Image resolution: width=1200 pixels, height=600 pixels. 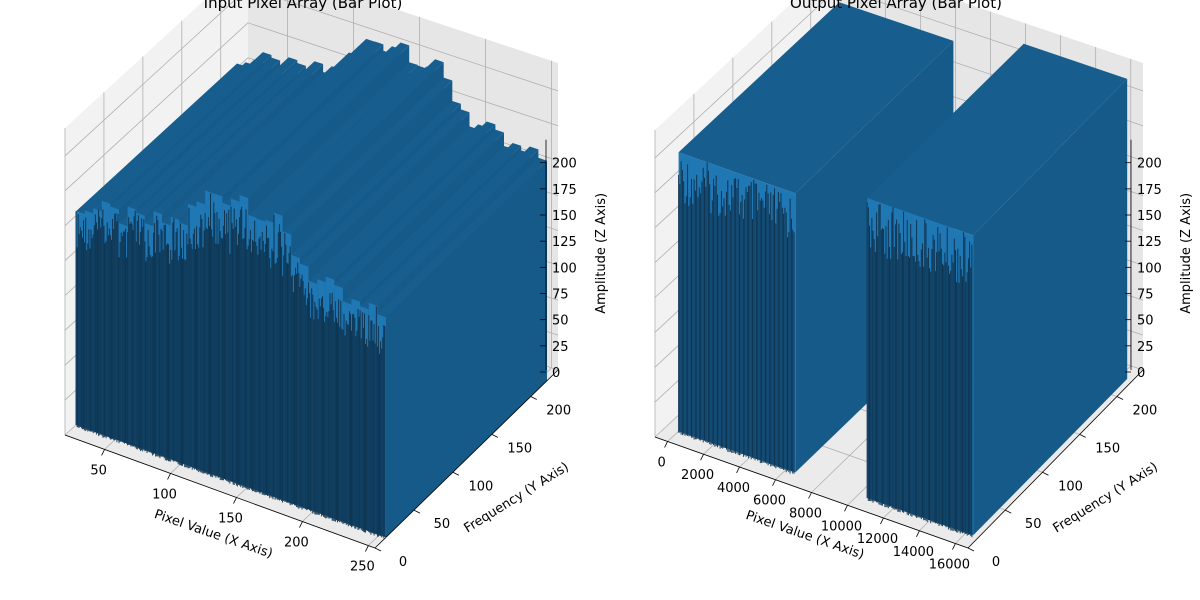 I want to click on chart-title: Input Pixel Array (Bar Plot), so click(x=303, y=6).